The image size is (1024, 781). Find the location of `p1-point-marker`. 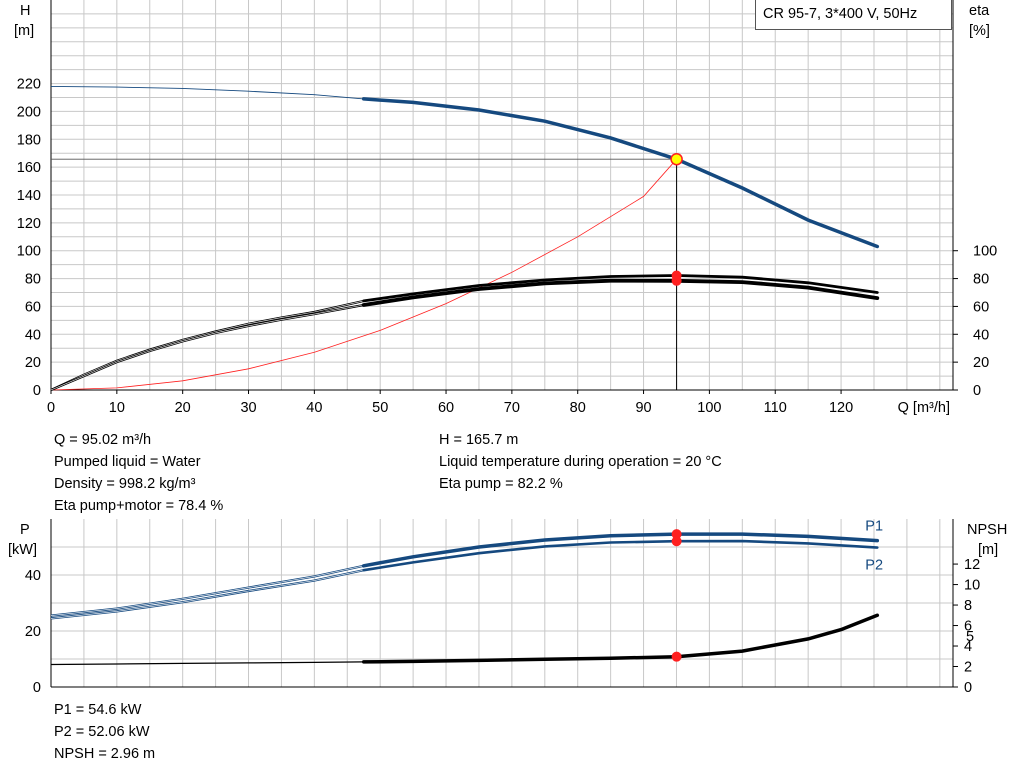

p1-point-marker is located at coordinates (676, 534).